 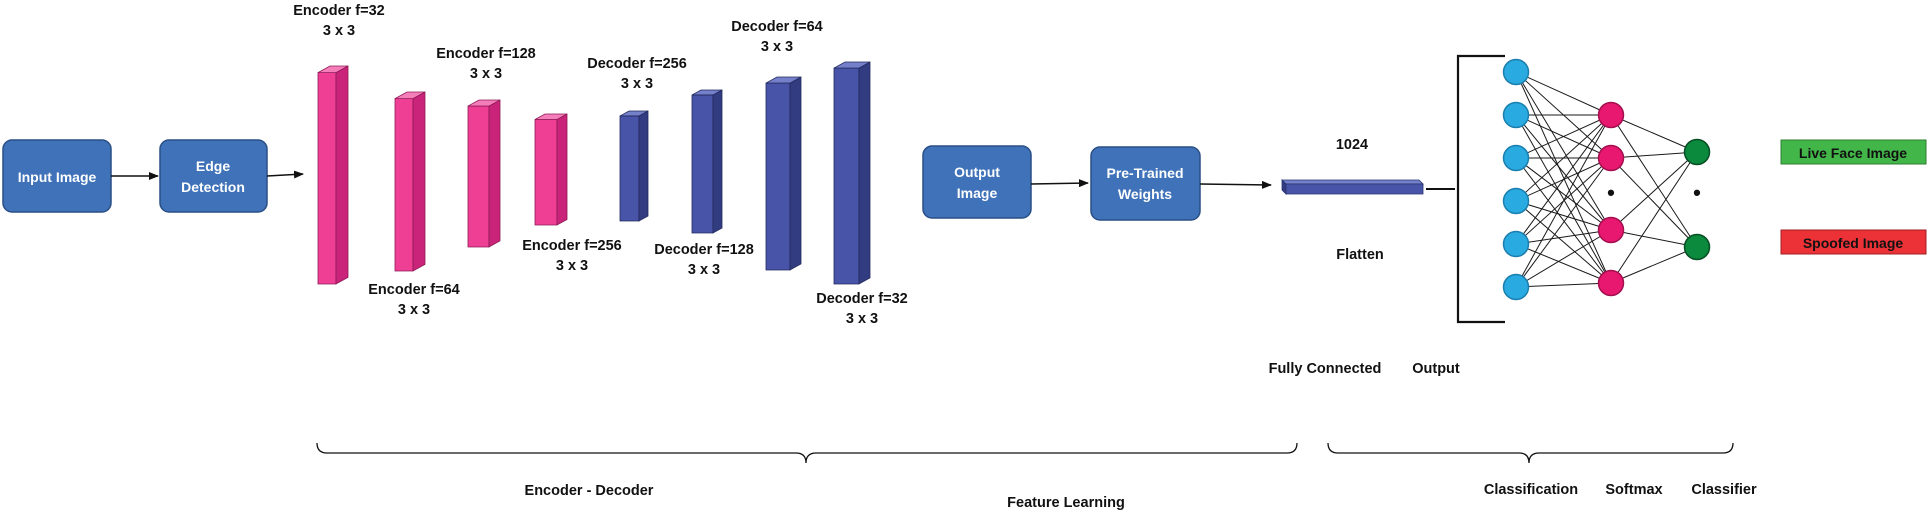 I want to click on layer-0-kernel: 3 x 3, so click(x=339, y=31).